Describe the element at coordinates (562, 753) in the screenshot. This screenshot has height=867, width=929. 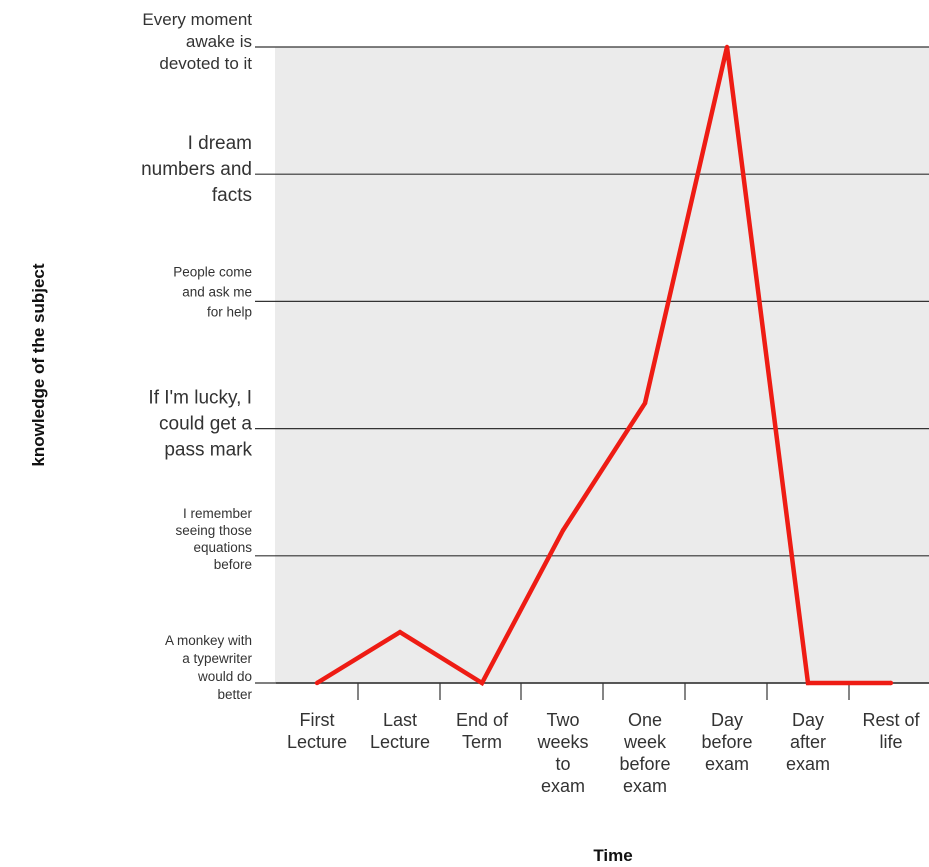
I see `x-tick-label: Two weeks to exam` at that location.